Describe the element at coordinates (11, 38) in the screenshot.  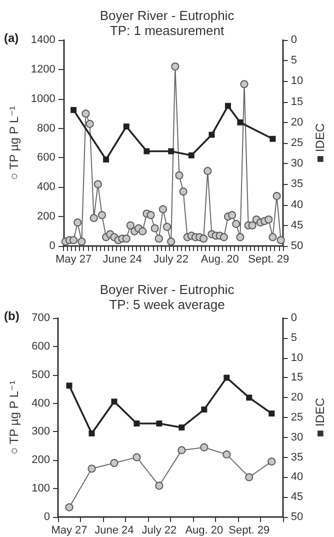
I see `text: (a)` at that location.